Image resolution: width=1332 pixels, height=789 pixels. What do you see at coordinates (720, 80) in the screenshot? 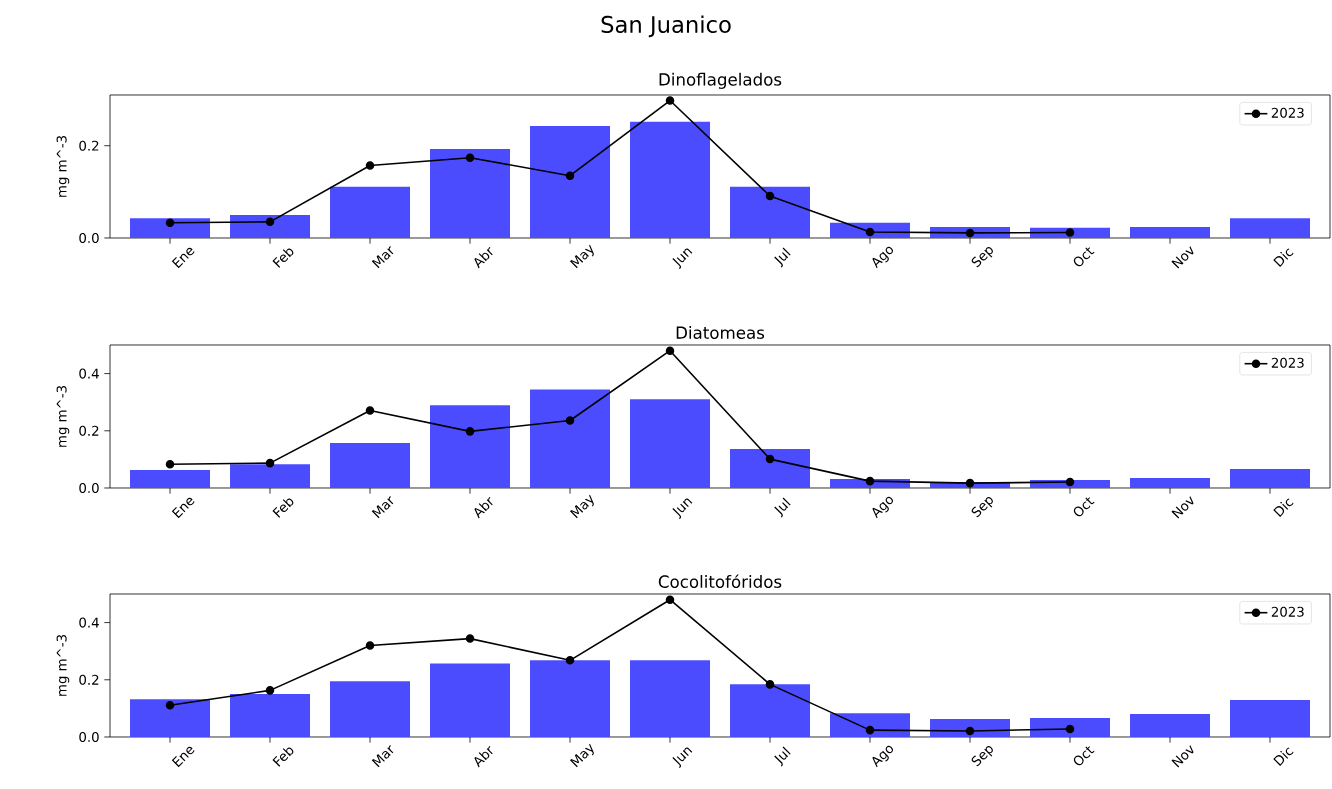
I see `chart-title: Dinoflagelados` at bounding box center [720, 80].